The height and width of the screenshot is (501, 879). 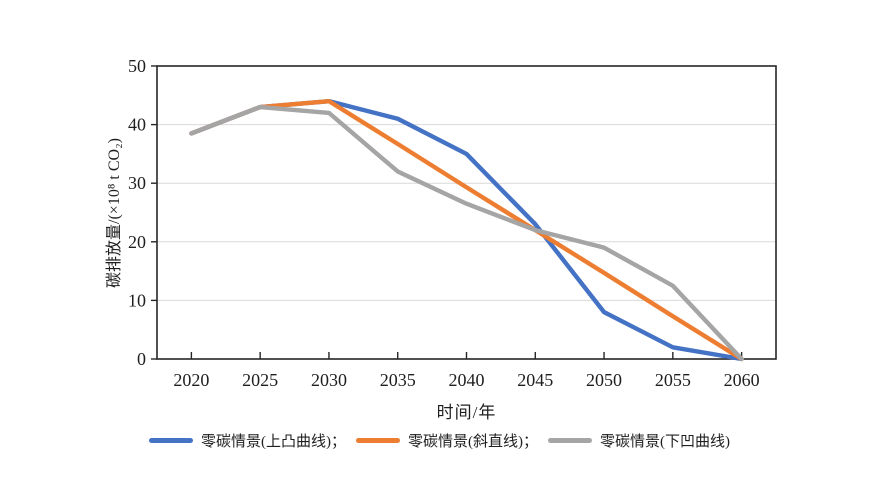 I want to click on legend-label-1: 零碳情景(斜直线)；, so click(x=473, y=442).